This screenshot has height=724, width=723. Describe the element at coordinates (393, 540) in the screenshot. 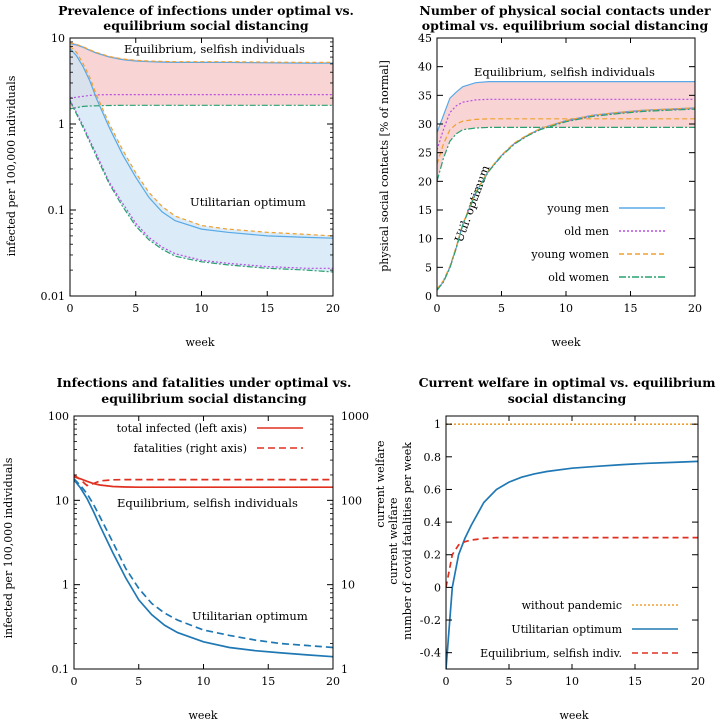

I see `p4-ylabel-line1: current welfare` at that location.